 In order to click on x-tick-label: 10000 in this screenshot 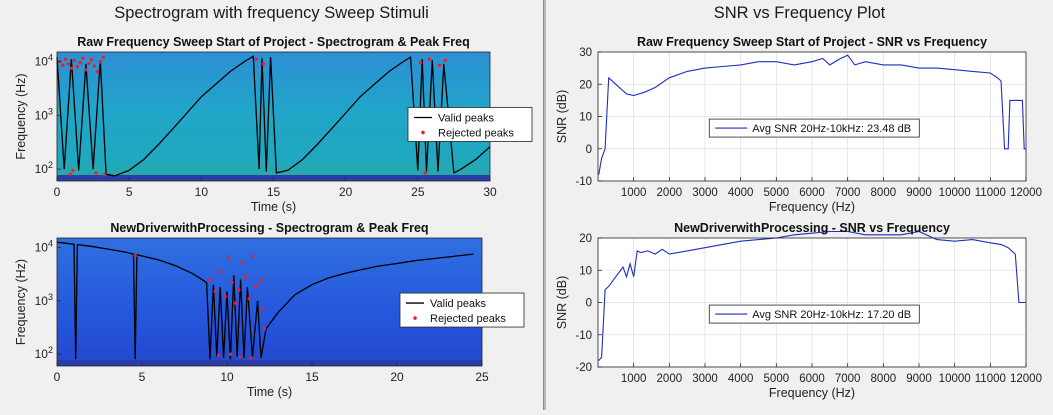, I will do `click(955, 379)`.